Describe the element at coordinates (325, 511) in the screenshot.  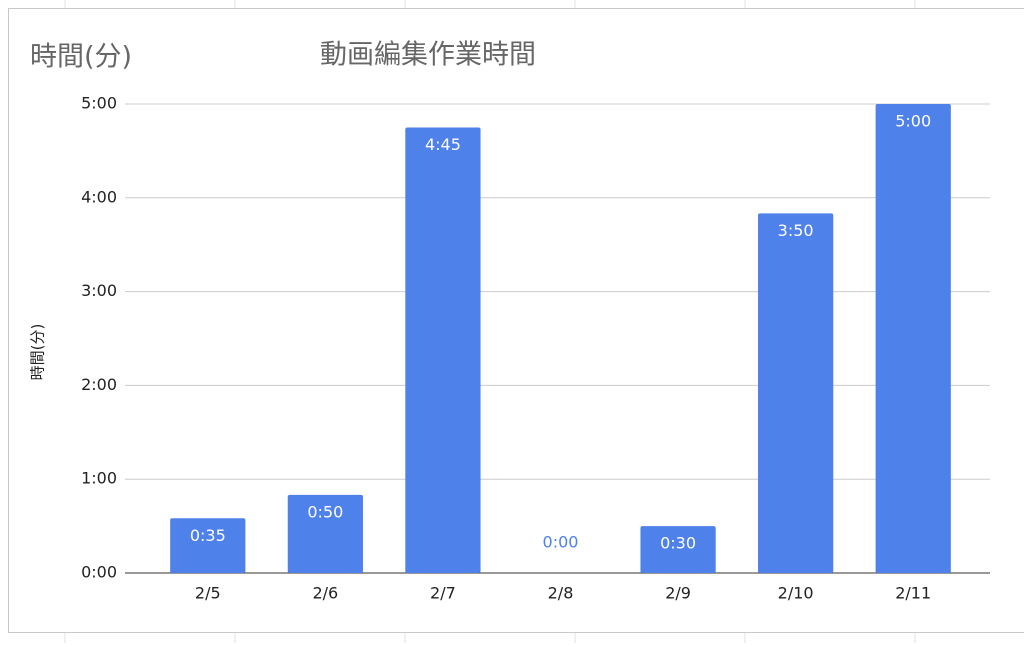
I see `data-label: 0:50` at that location.